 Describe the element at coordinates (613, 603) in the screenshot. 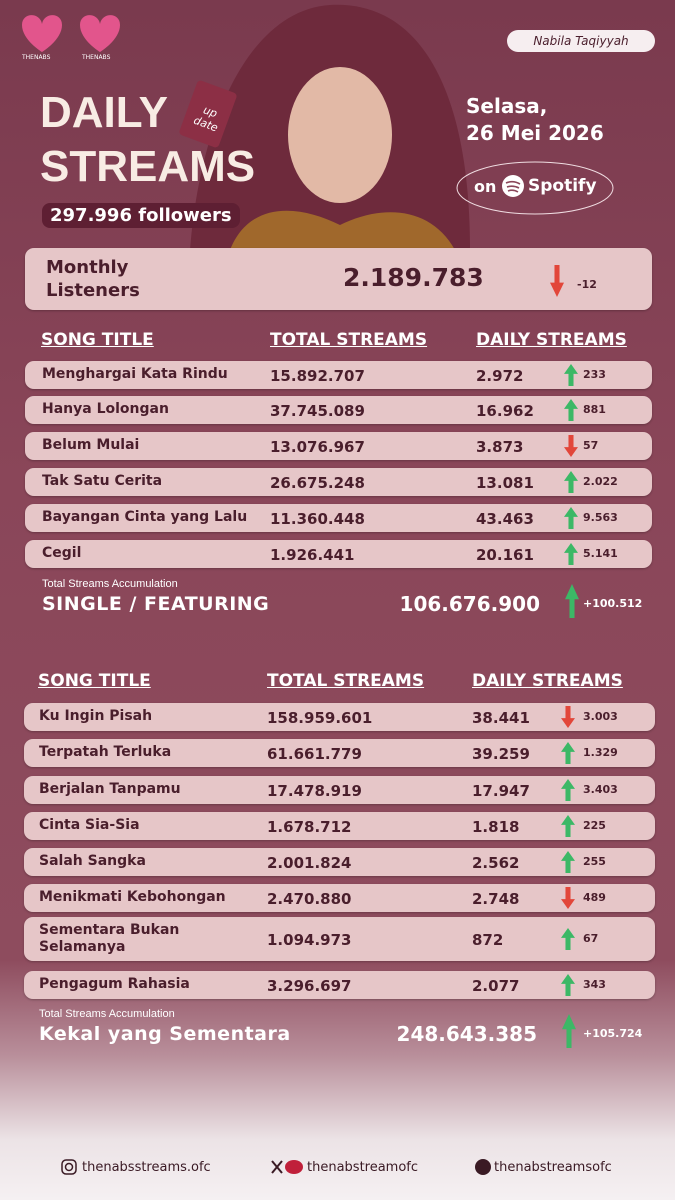

I see `collection-change: +100.512` at that location.